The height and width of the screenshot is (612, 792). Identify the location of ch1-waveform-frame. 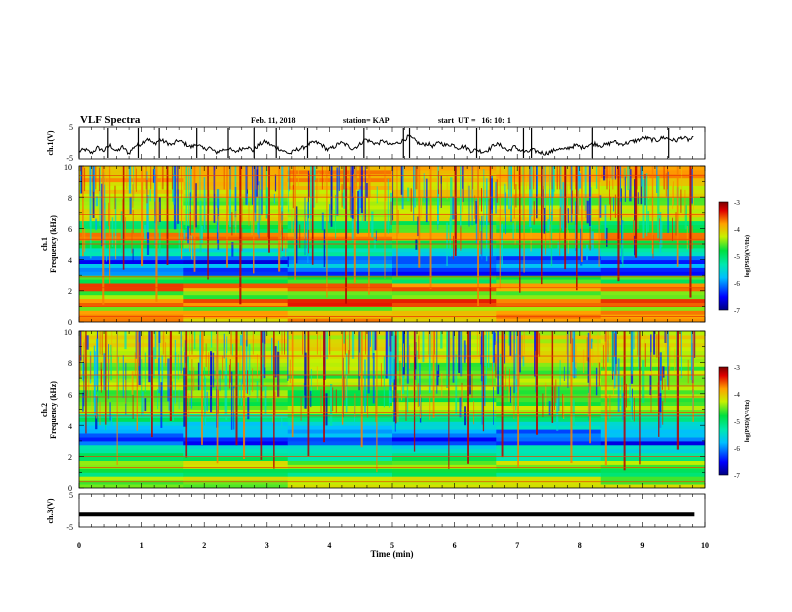
(392, 143).